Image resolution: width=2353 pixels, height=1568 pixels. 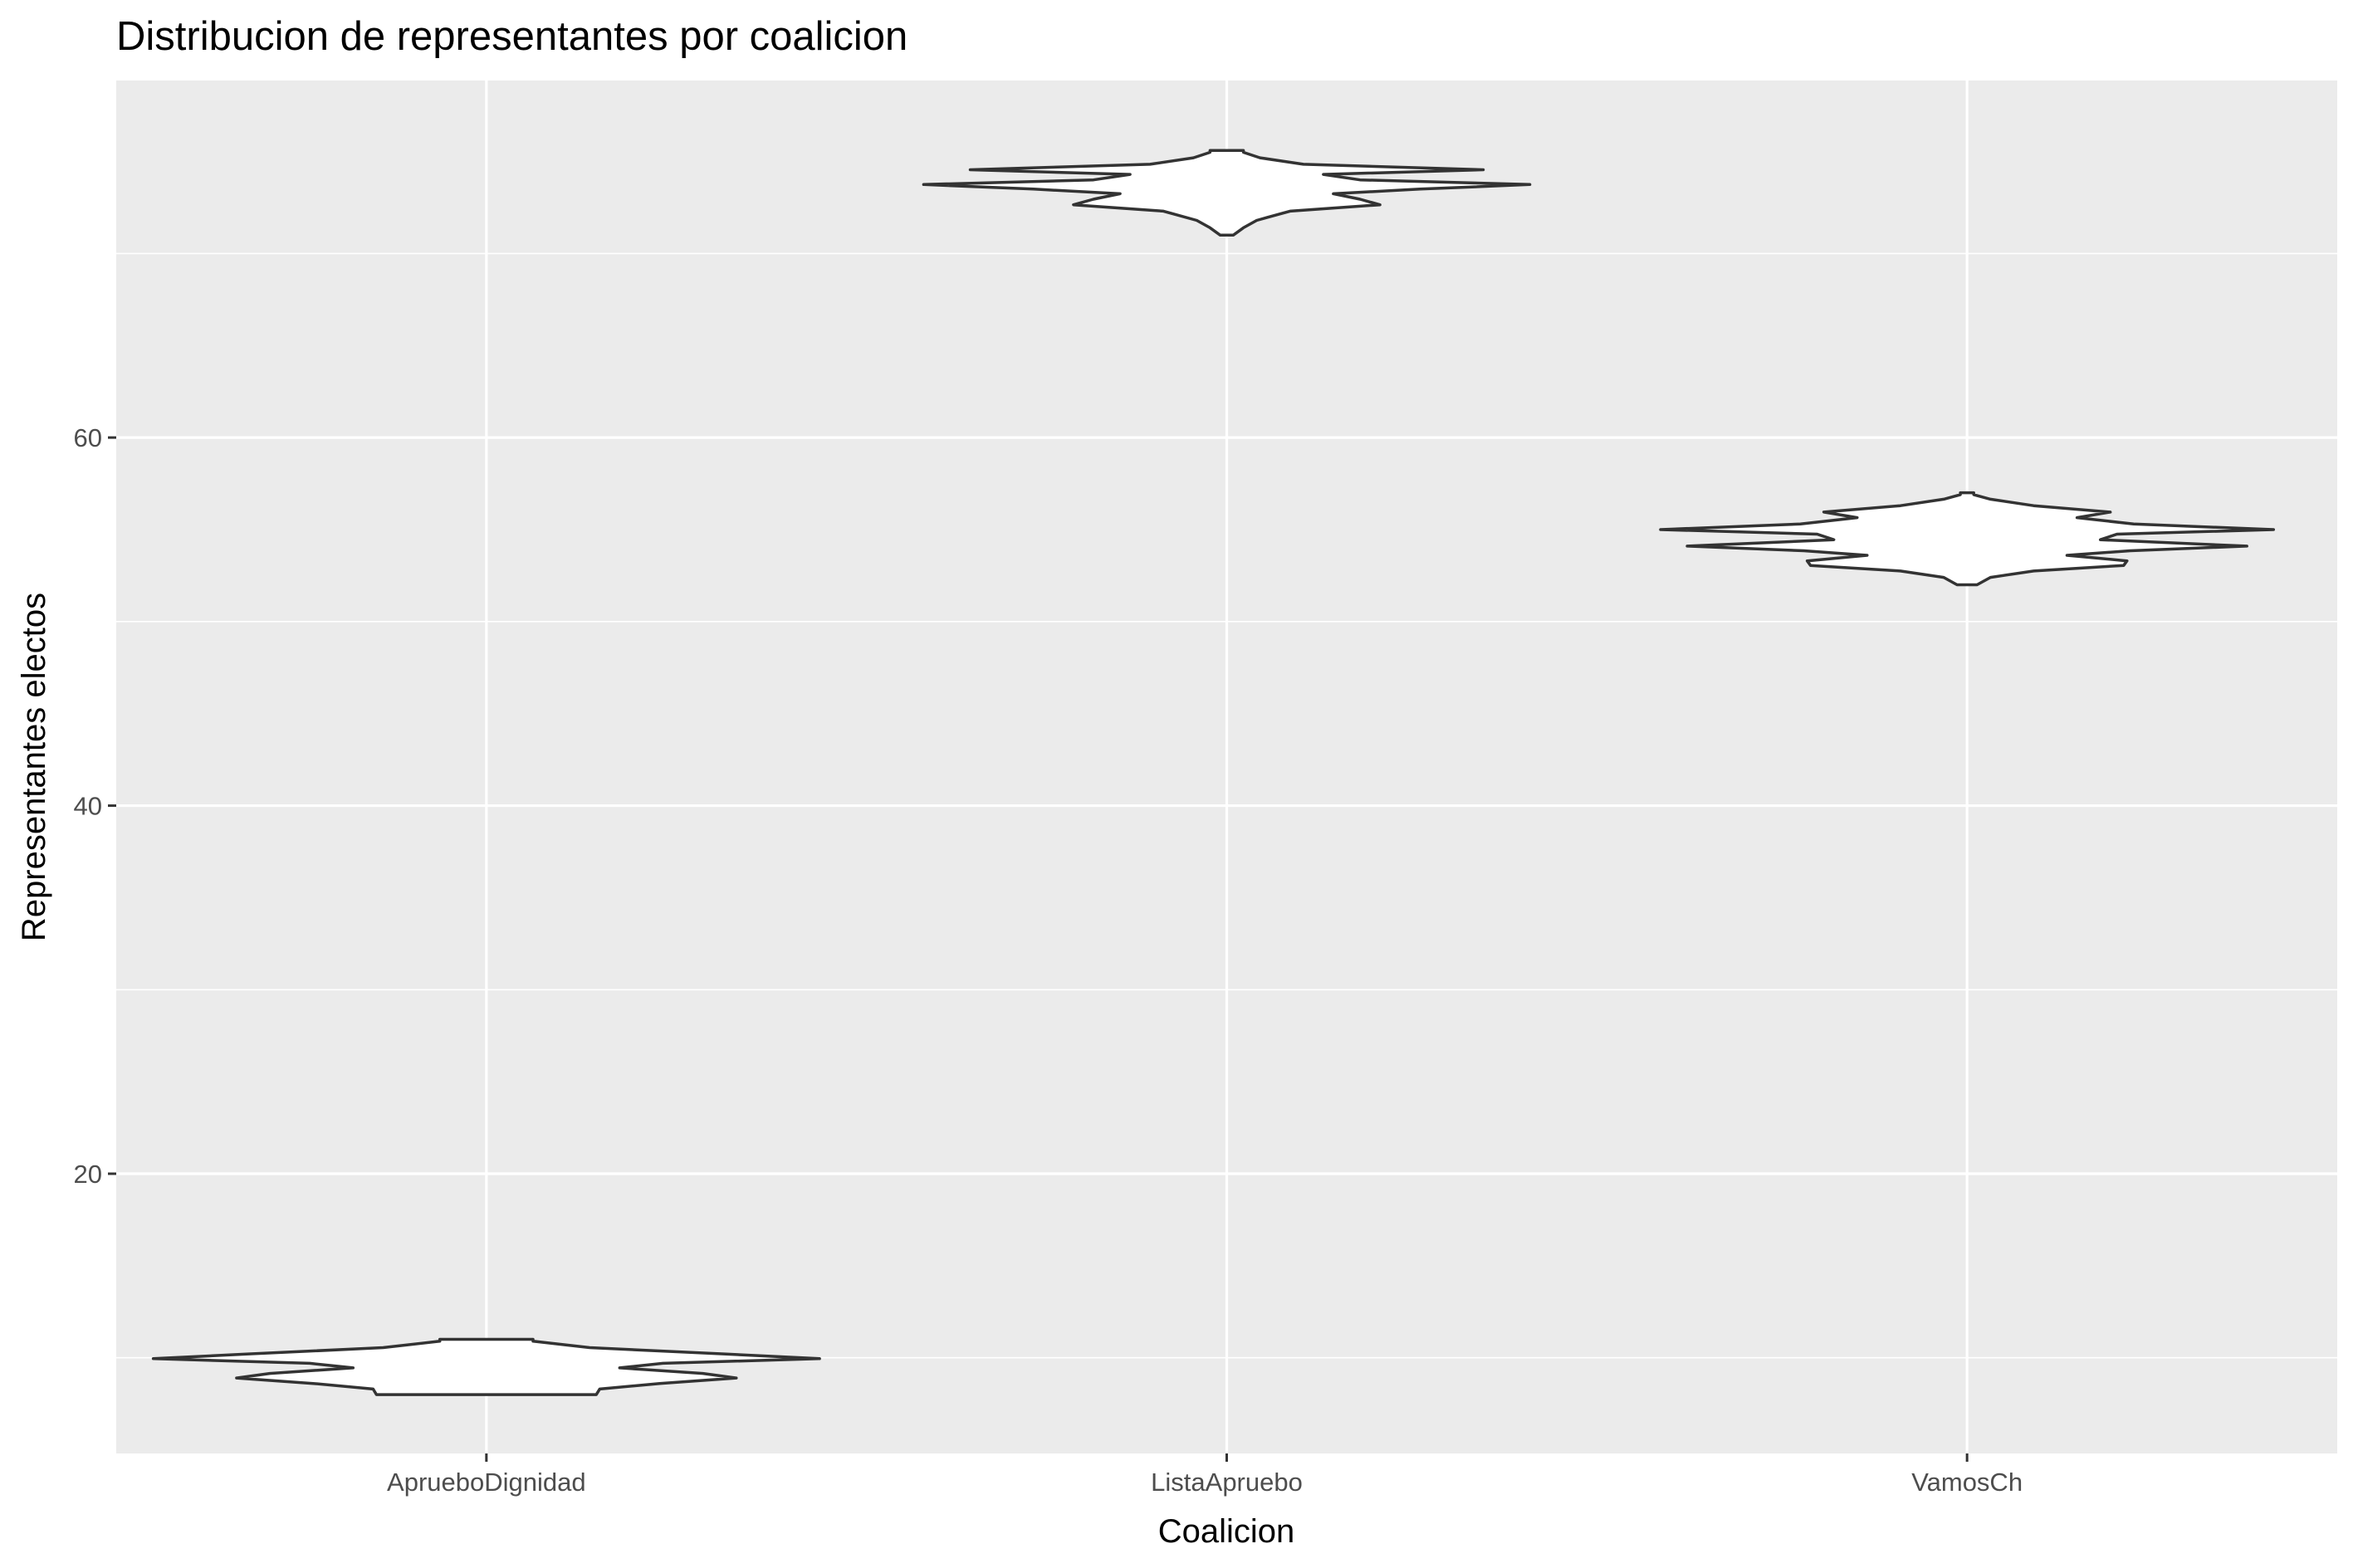 I want to click on x-tick-label: VamosCh, so click(x=1967, y=1482).